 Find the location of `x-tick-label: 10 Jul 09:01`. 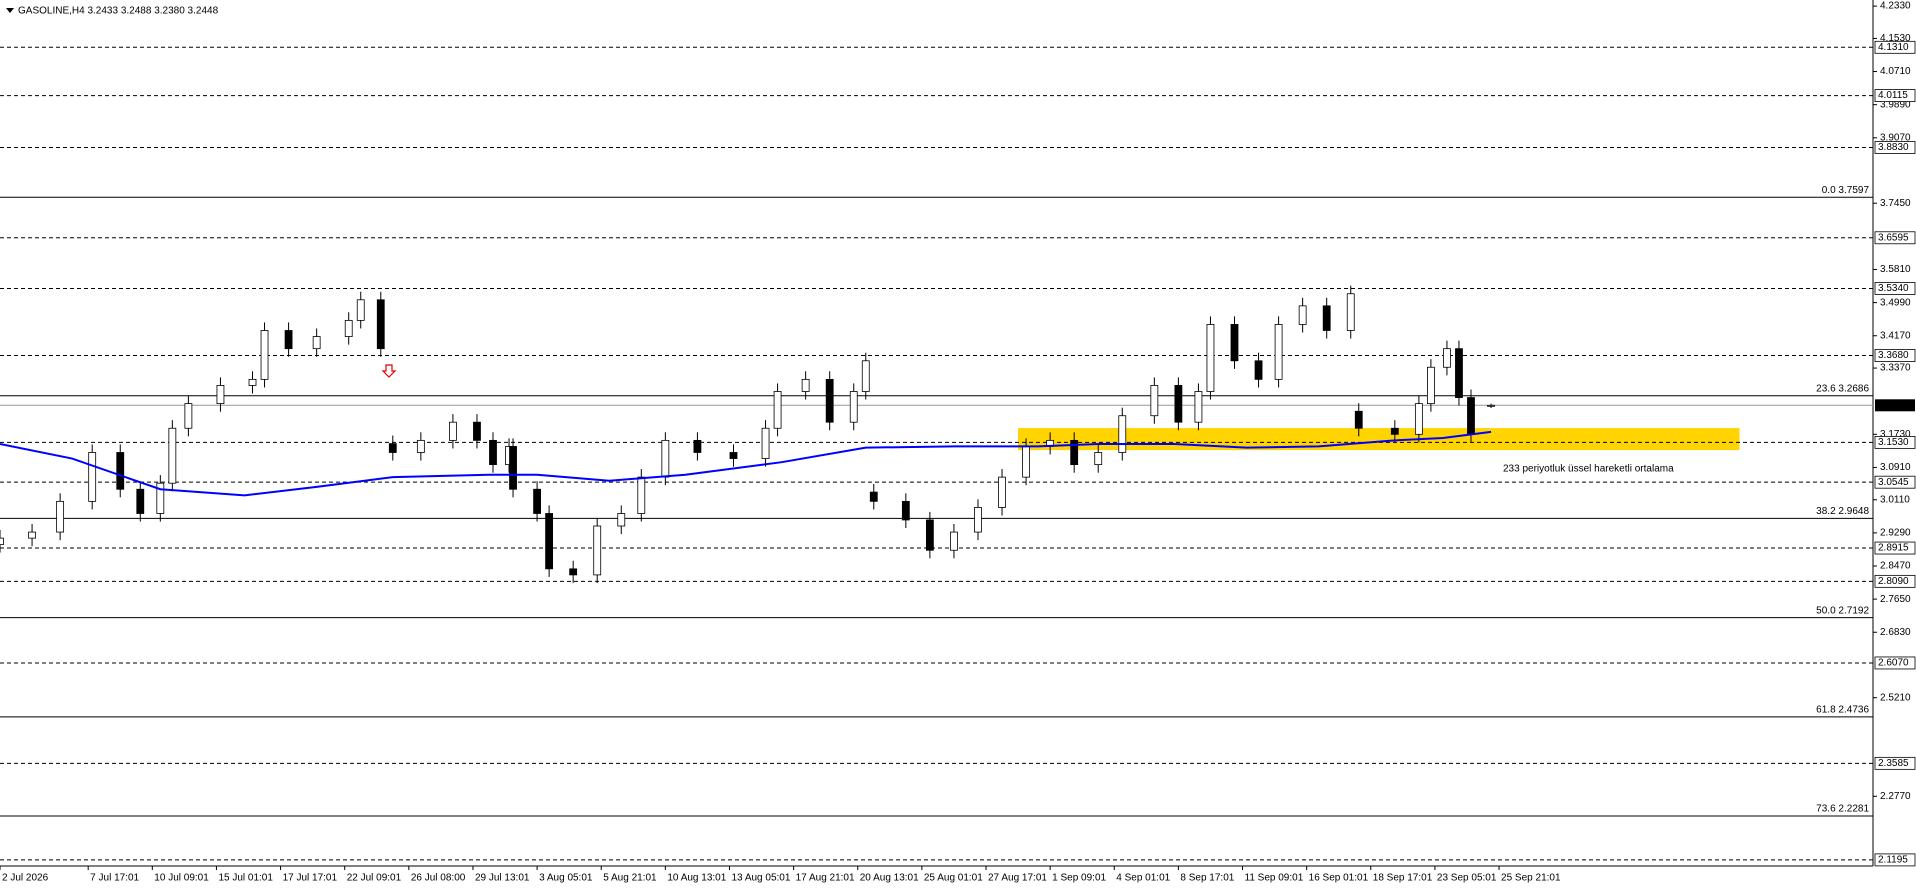

x-tick-label: 10 Jul 09:01 is located at coordinates (181, 878).